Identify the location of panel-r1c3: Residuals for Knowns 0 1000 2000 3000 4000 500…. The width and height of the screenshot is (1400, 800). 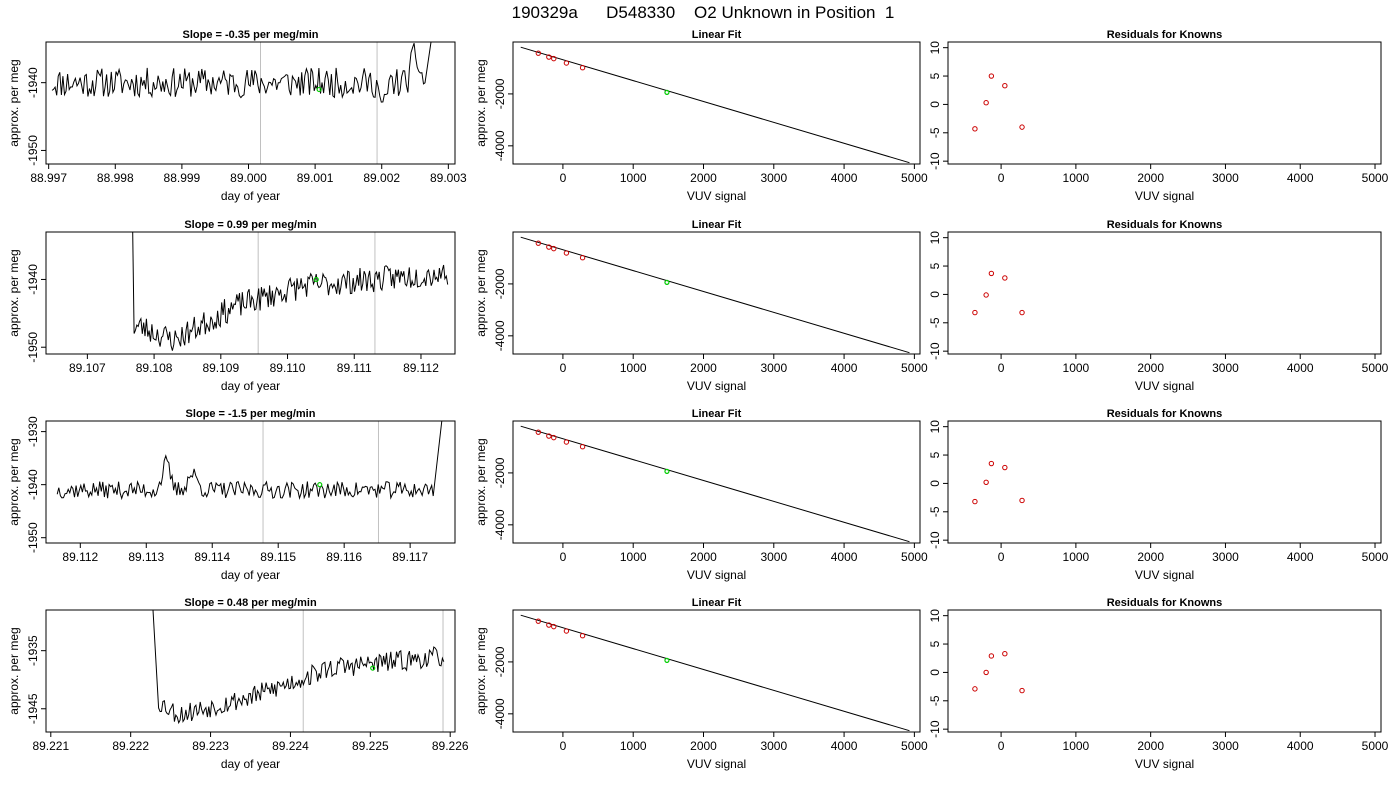
(1158, 116).